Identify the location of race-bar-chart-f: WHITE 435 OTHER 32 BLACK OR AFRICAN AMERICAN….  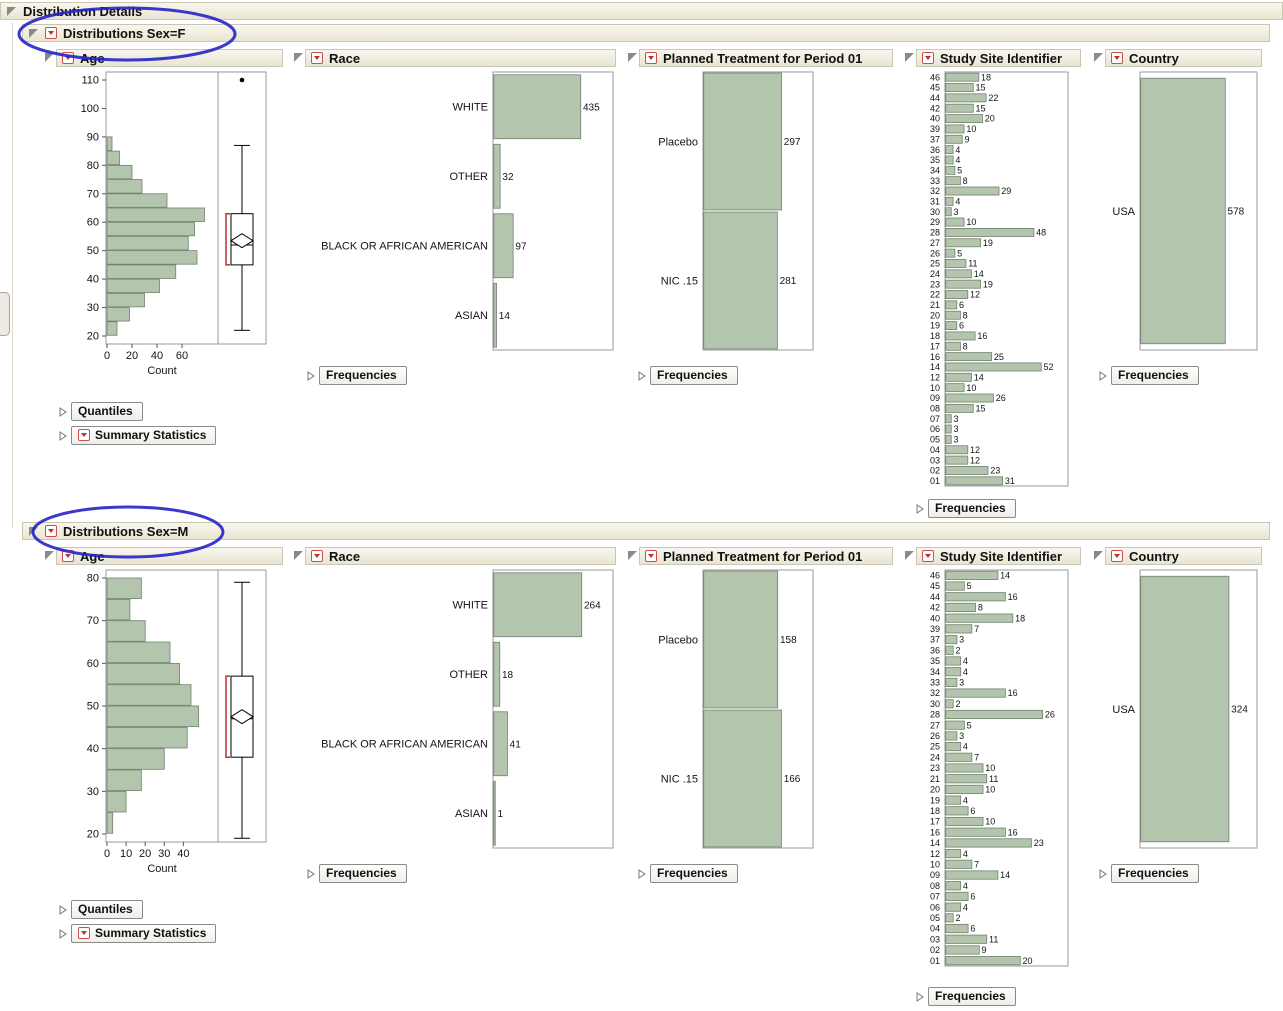
(457, 214).